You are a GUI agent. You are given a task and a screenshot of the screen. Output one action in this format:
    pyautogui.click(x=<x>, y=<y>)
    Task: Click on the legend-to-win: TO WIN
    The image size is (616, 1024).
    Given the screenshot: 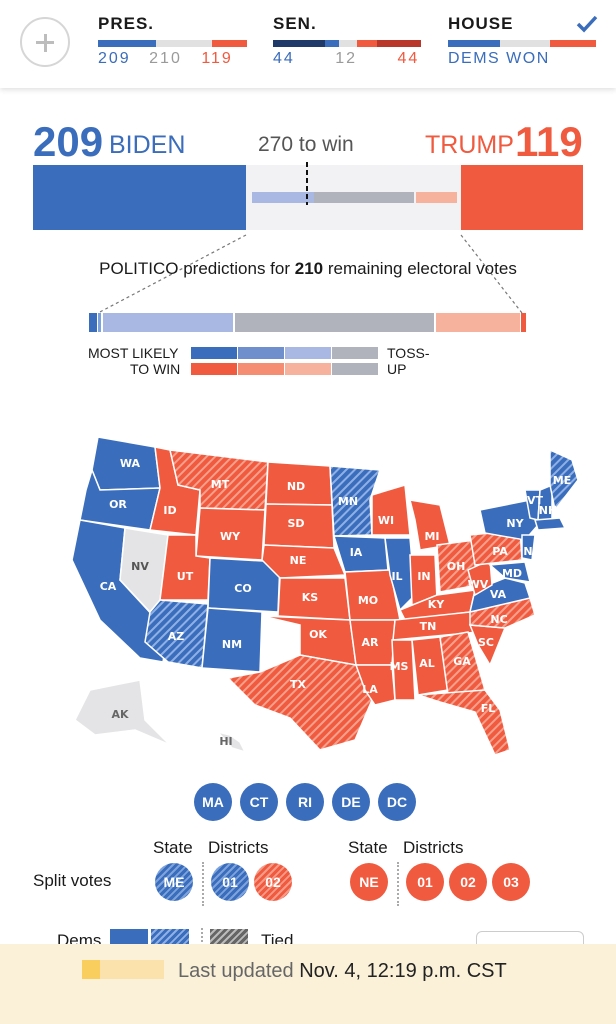 What is the action you would take?
    pyautogui.click(x=155, y=369)
    